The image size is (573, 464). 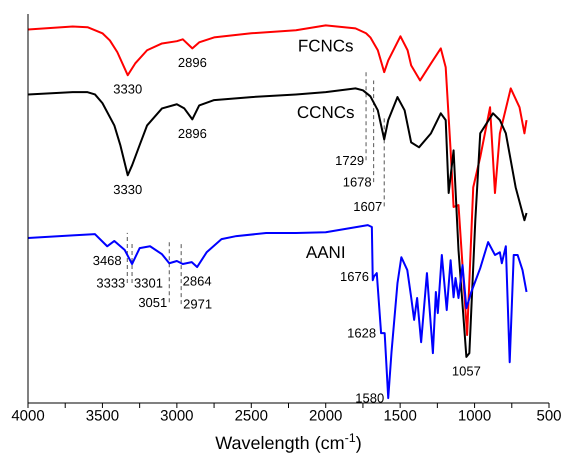 What do you see at coordinates (107, 260) in the screenshot?
I see `annotation: 3468` at bounding box center [107, 260].